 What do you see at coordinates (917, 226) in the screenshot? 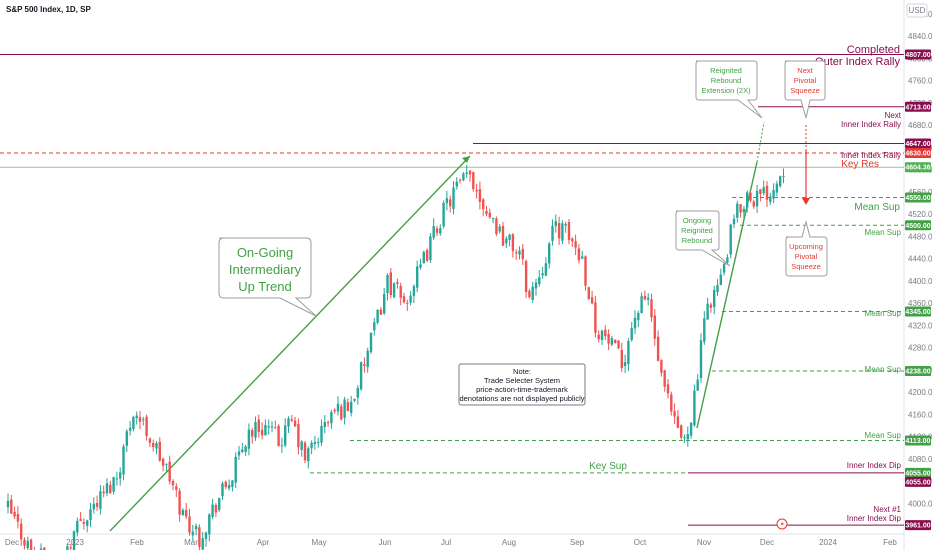
I see `price-tag-label: 4500.00` at bounding box center [917, 226].